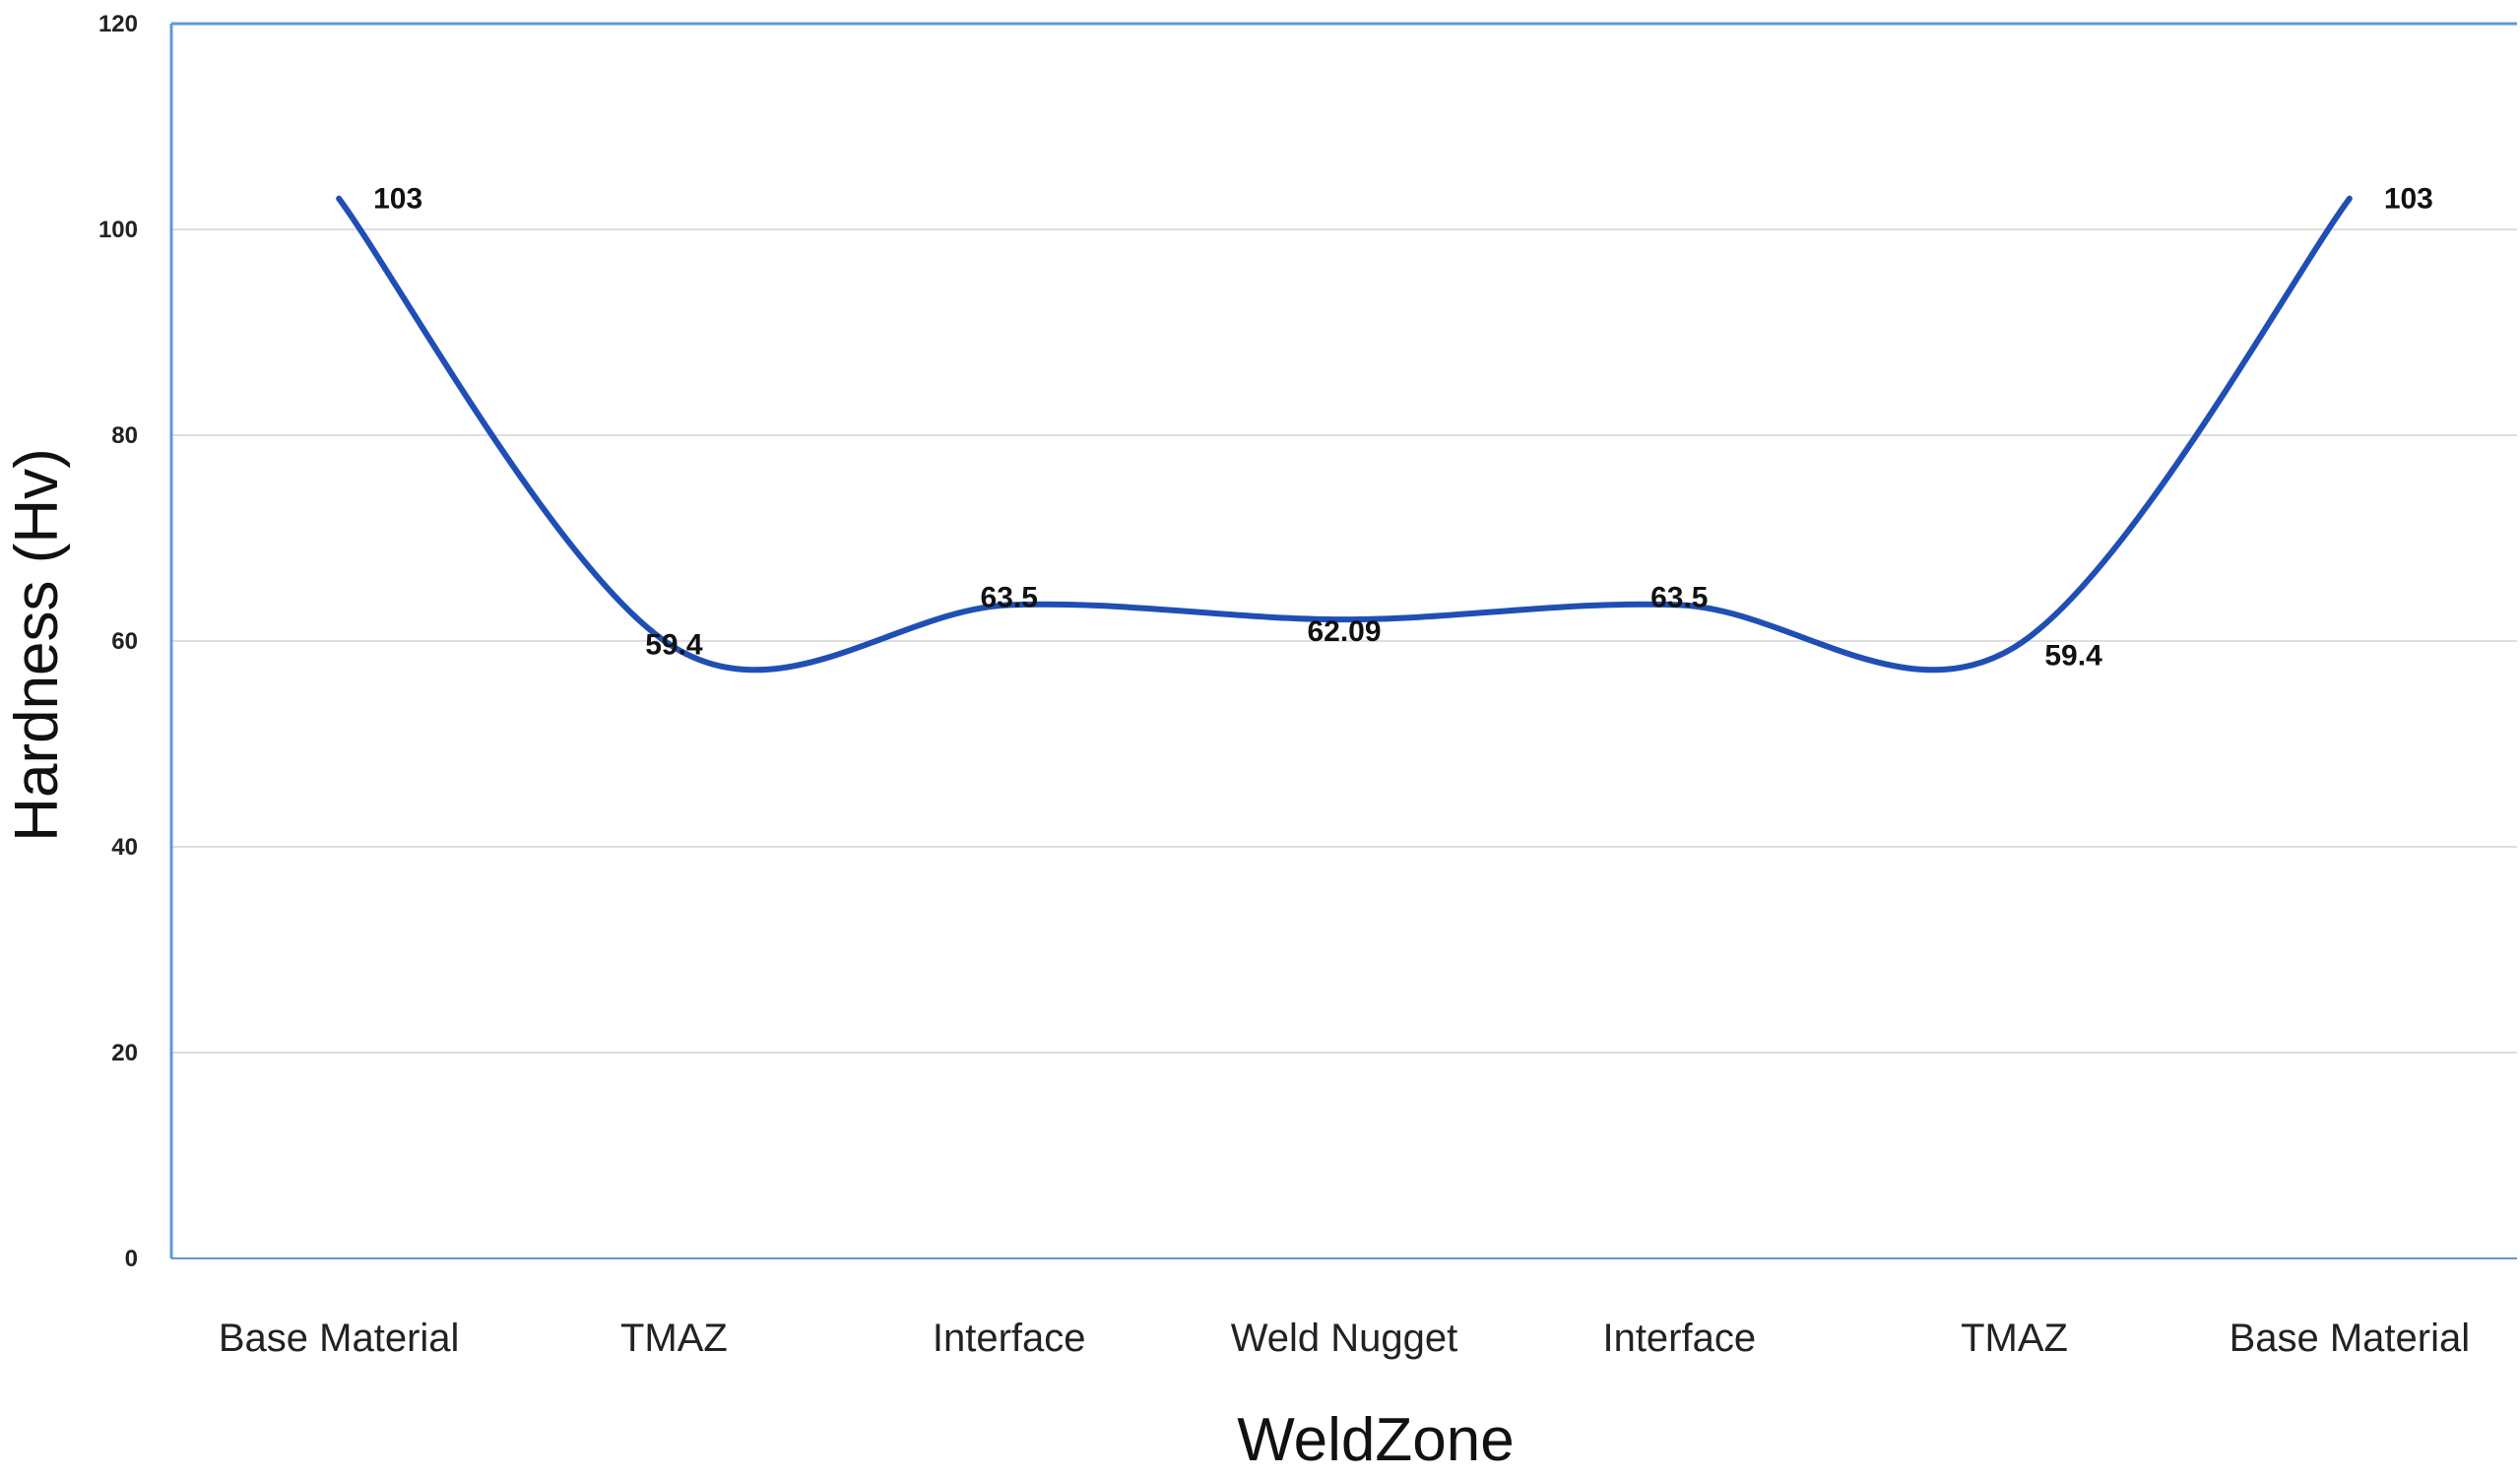  What do you see at coordinates (124, 847) in the screenshot?
I see `y-tick-label: 40` at bounding box center [124, 847].